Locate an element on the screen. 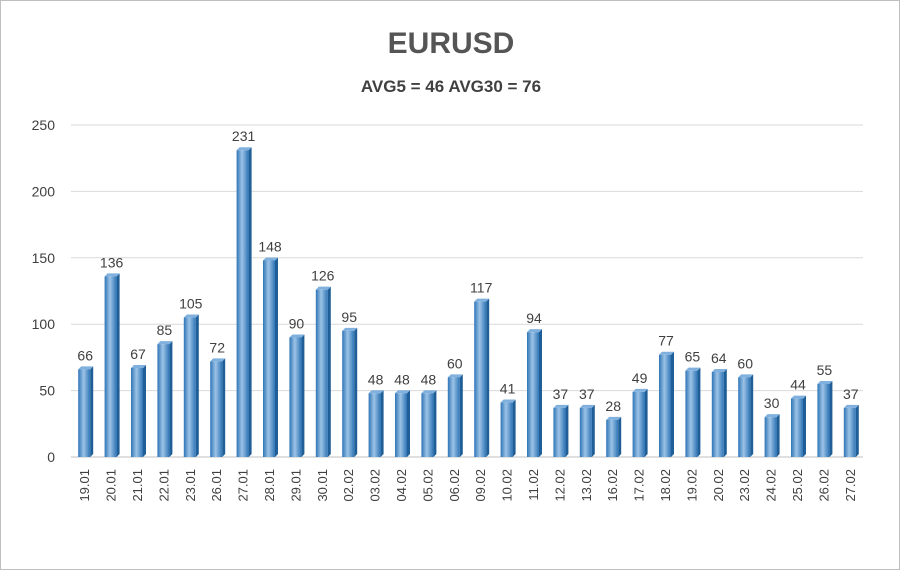  x-tick-label: 12.02 is located at coordinates (559, 485).